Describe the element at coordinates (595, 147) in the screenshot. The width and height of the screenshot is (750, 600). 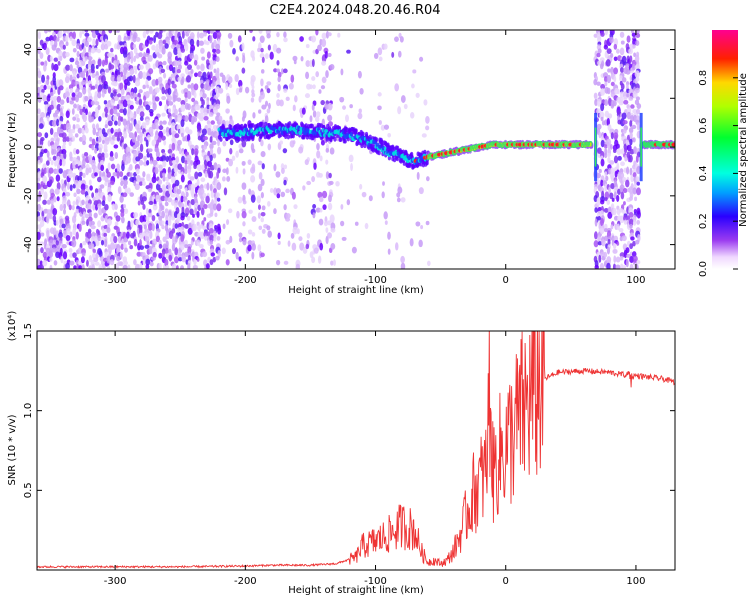
I see `spectrogram-spike-core` at that location.